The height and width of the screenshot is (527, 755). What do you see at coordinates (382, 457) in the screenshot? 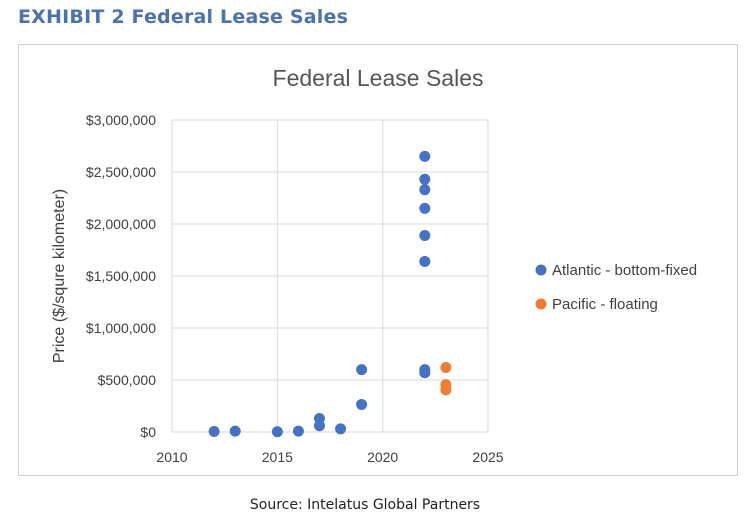
I see `x-tick-label: 2020` at bounding box center [382, 457].